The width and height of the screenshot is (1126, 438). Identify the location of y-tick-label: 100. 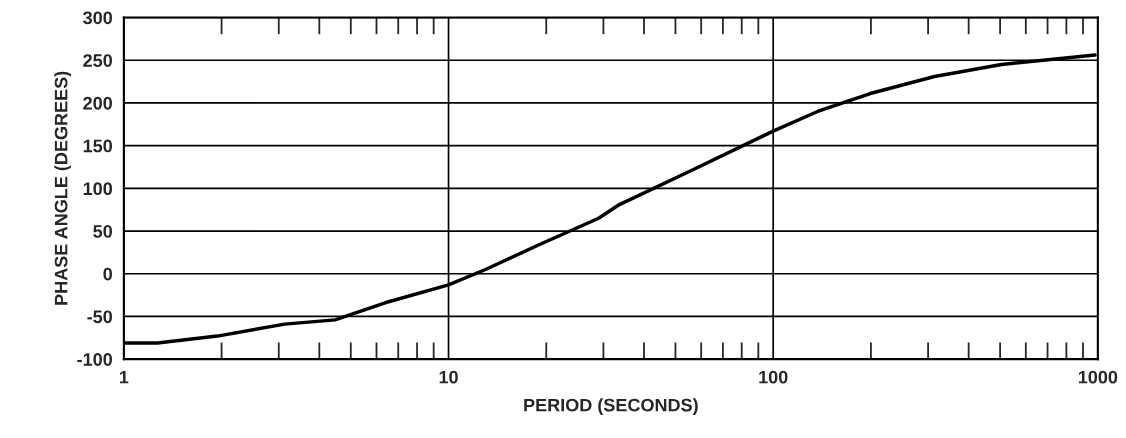
(98, 189).